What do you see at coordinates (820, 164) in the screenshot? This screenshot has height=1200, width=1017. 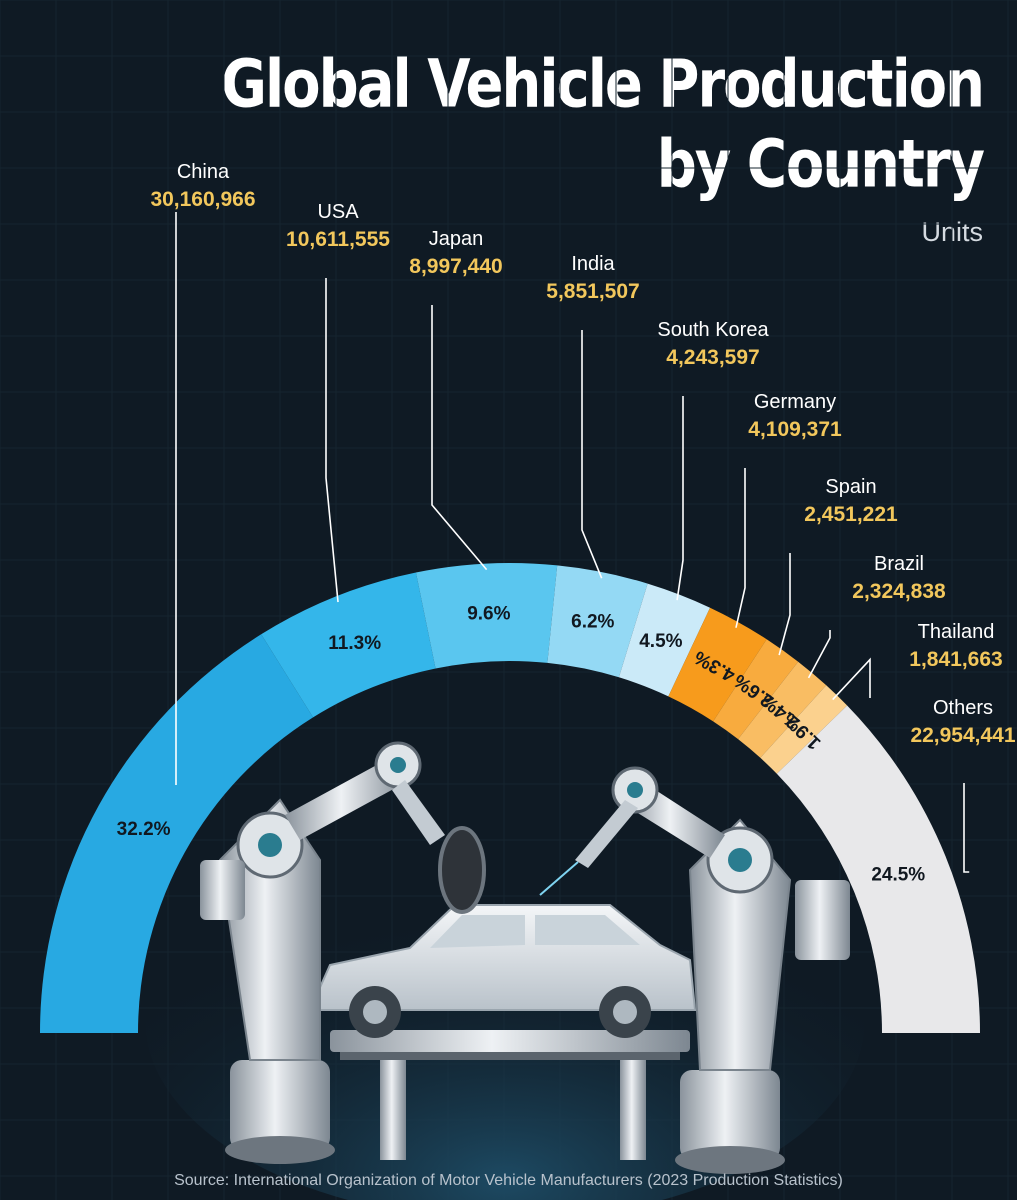 I see `title-line-2: by Country` at bounding box center [820, 164].